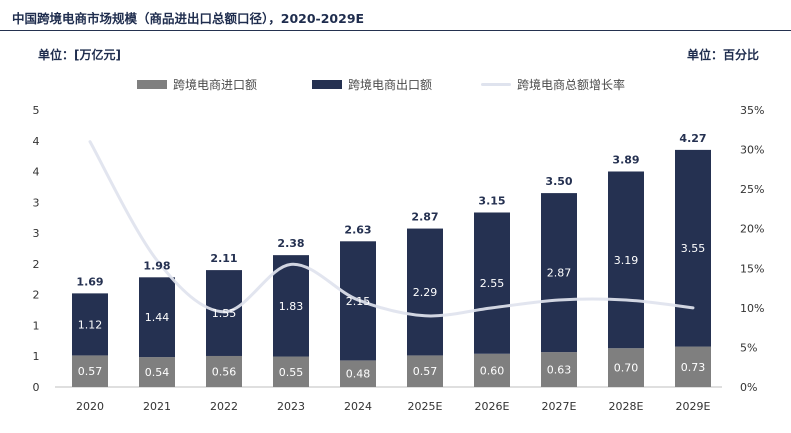  I want to click on export-value-label: 1.12, so click(90, 324).